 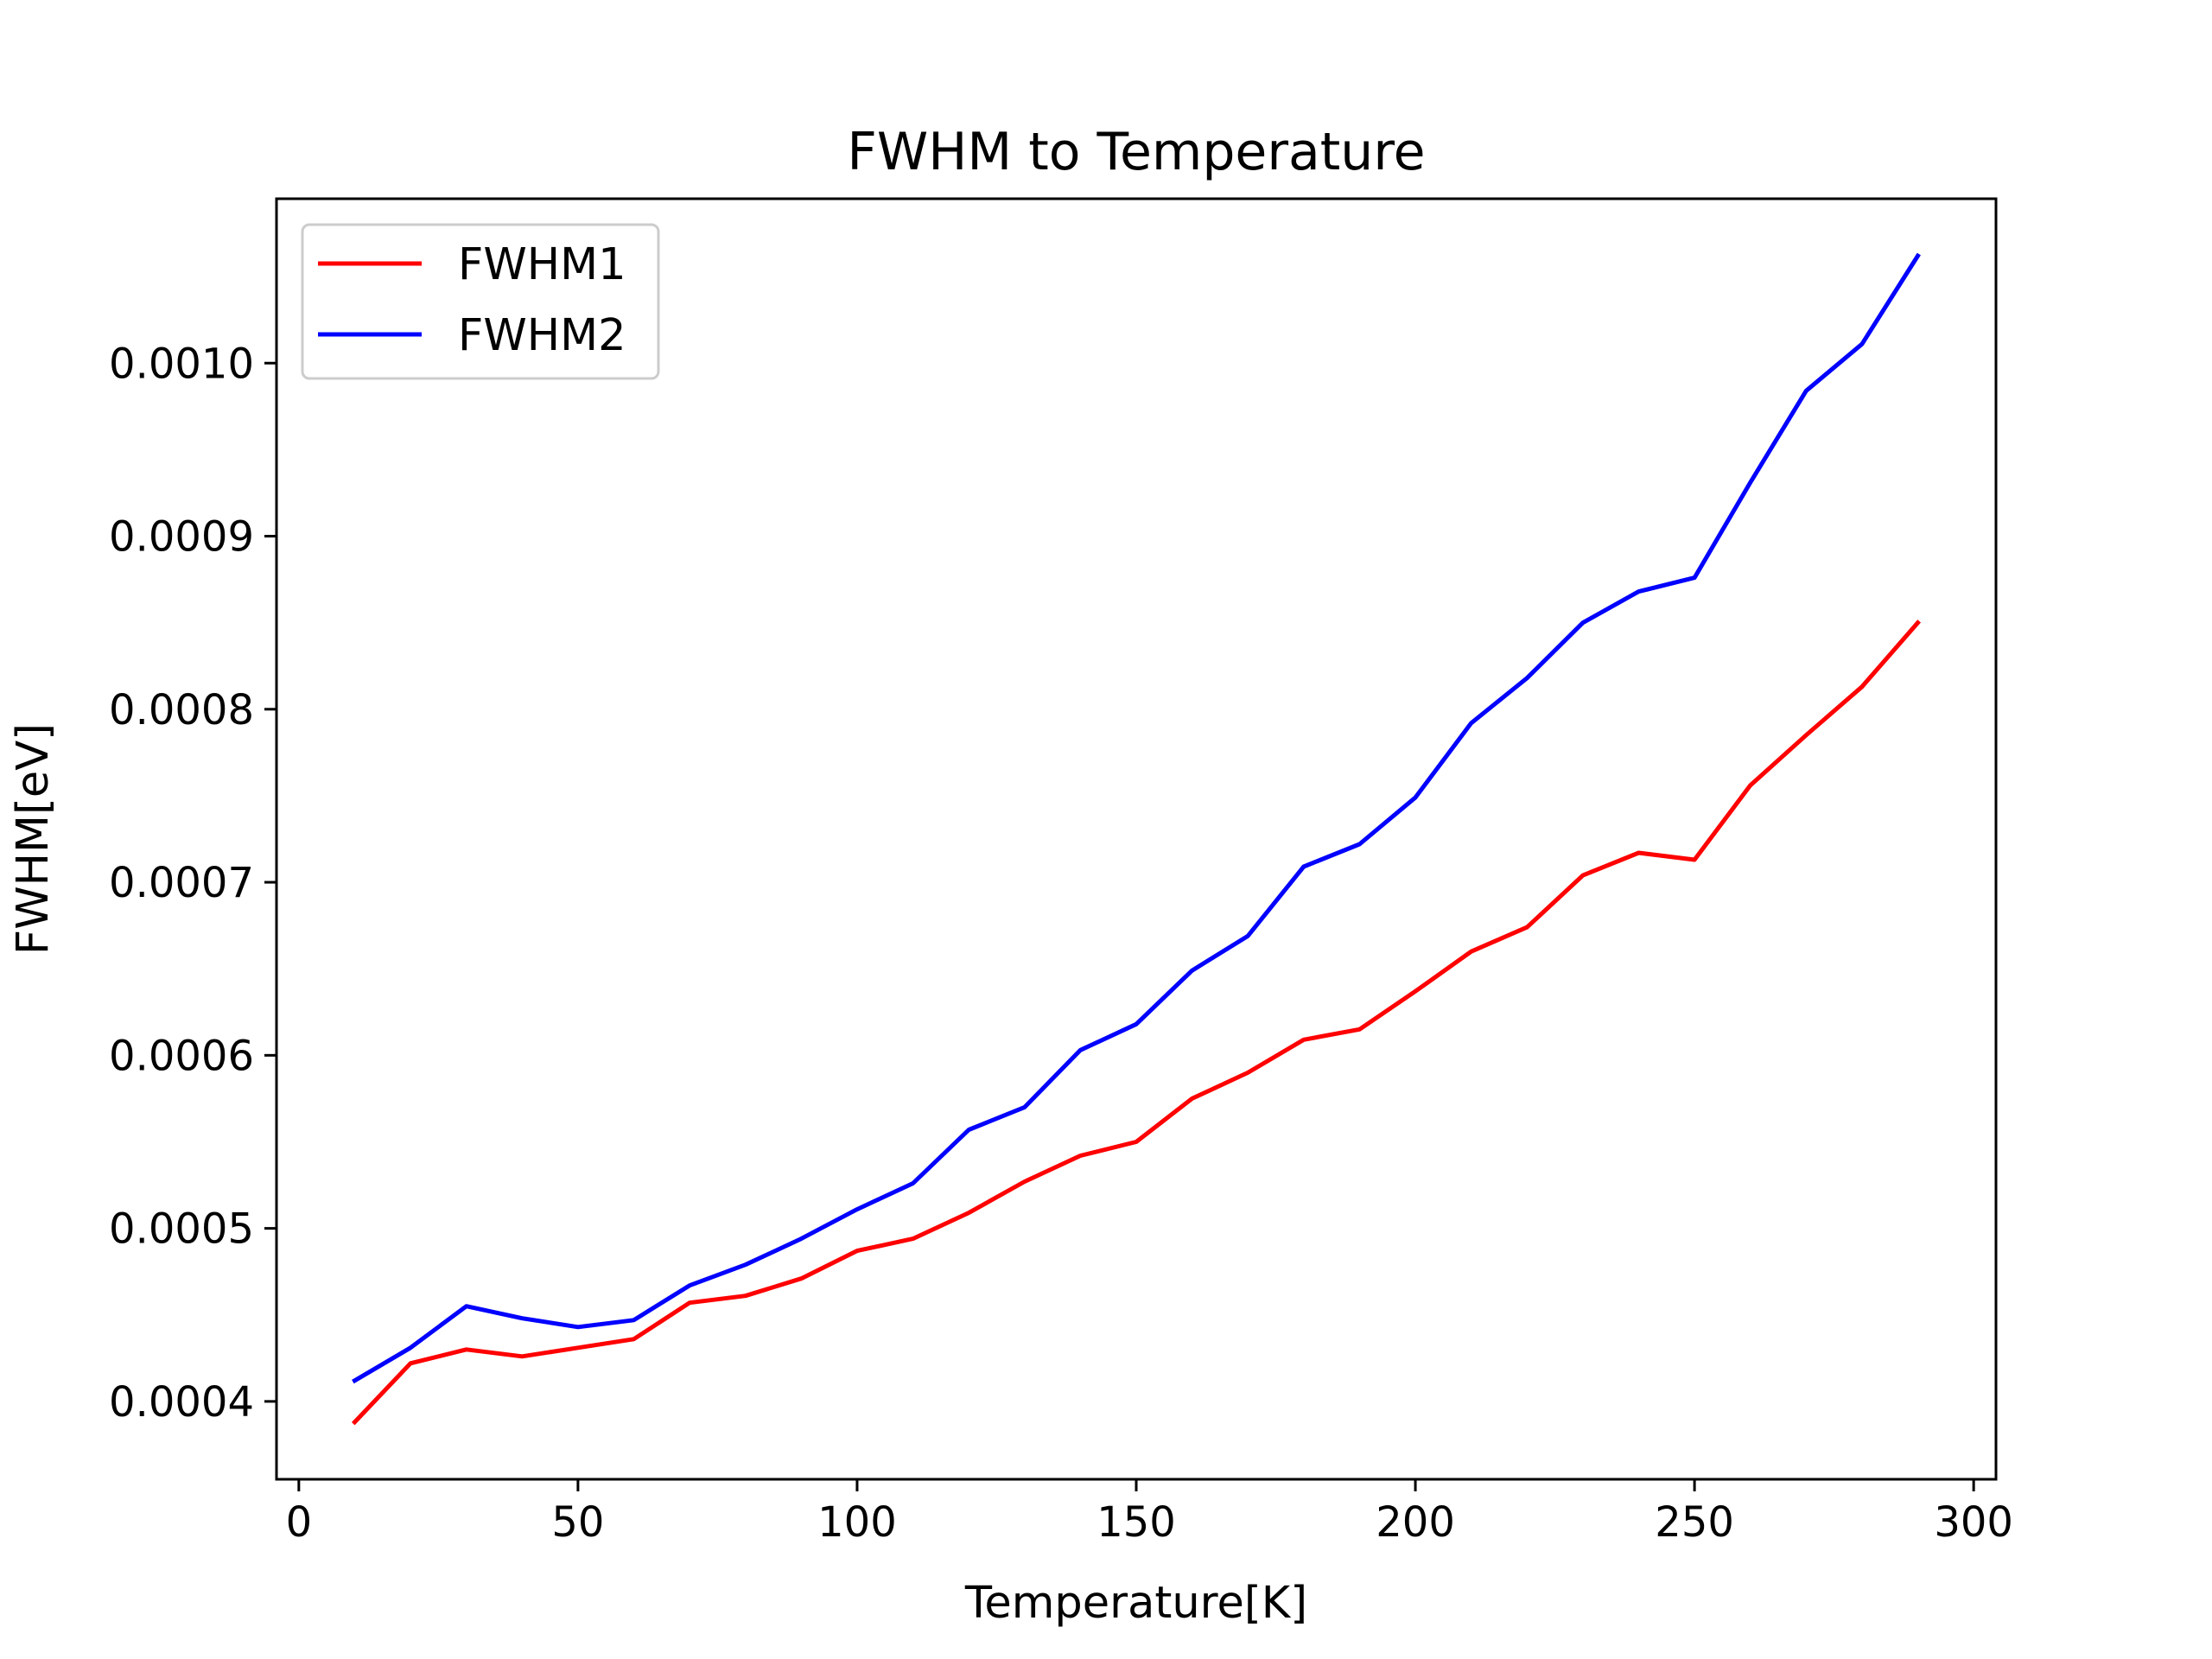 What do you see at coordinates (1694, 1522) in the screenshot?
I see `x-tick-label: 250` at bounding box center [1694, 1522].